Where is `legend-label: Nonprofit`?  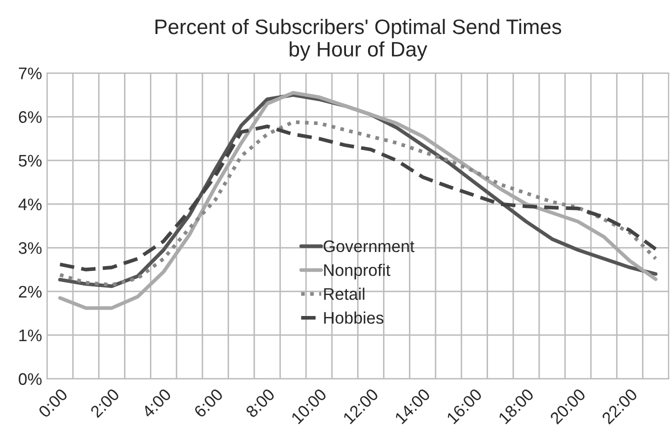 legend-label: Nonprofit is located at coordinates (357, 272).